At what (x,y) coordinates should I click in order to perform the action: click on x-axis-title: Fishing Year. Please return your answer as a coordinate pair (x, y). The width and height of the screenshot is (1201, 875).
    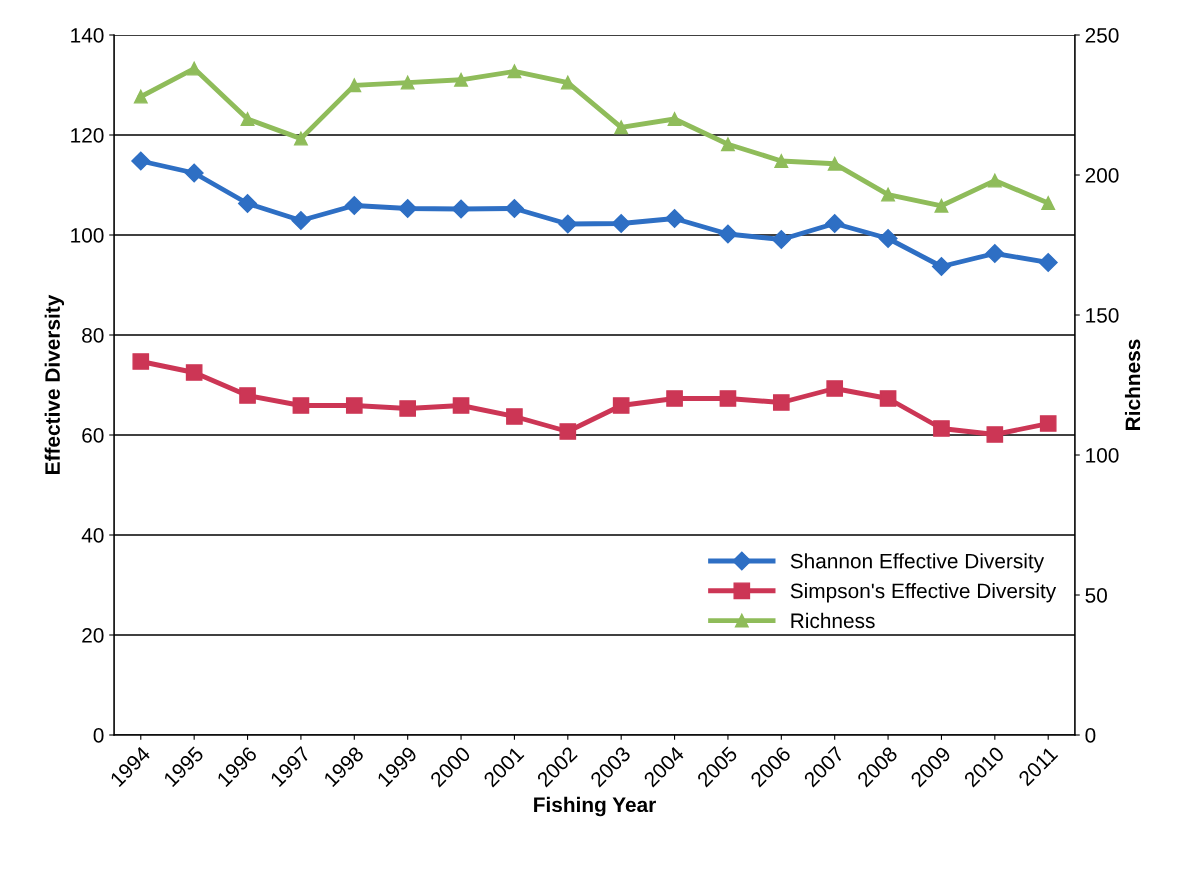
    Looking at the image, I should click on (595, 806).